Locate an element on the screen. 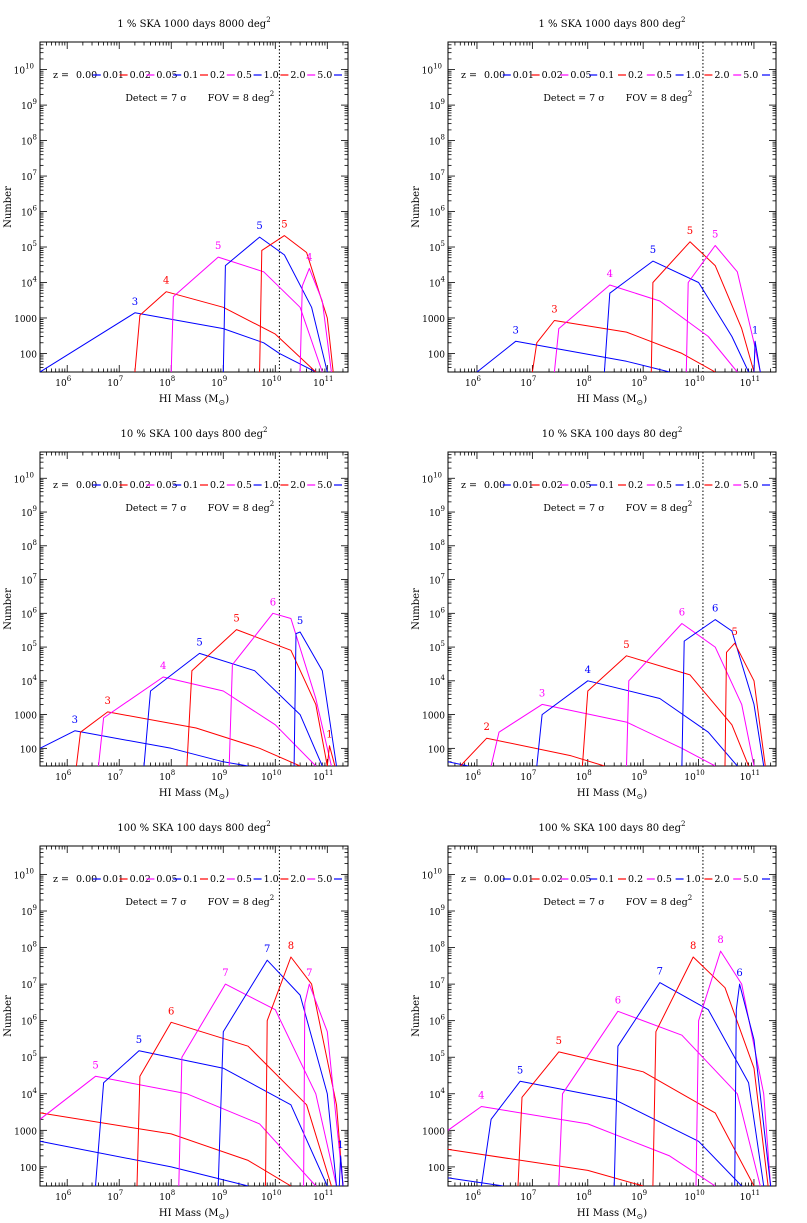 This screenshot has height=1223, width=807. x-tick-label: 10¹¹ is located at coordinates (750, 776).